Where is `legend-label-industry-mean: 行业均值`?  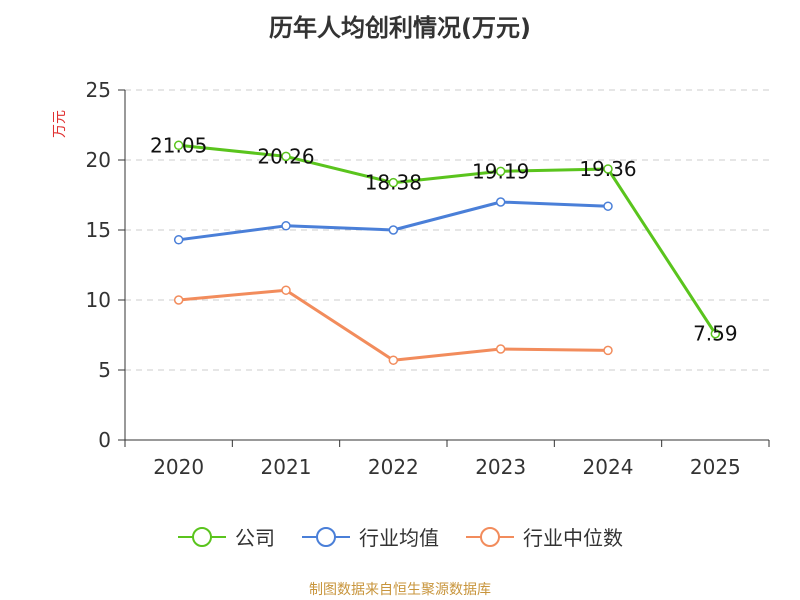
legend-label-industry-mean: 行业均值 is located at coordinates (399, 538).